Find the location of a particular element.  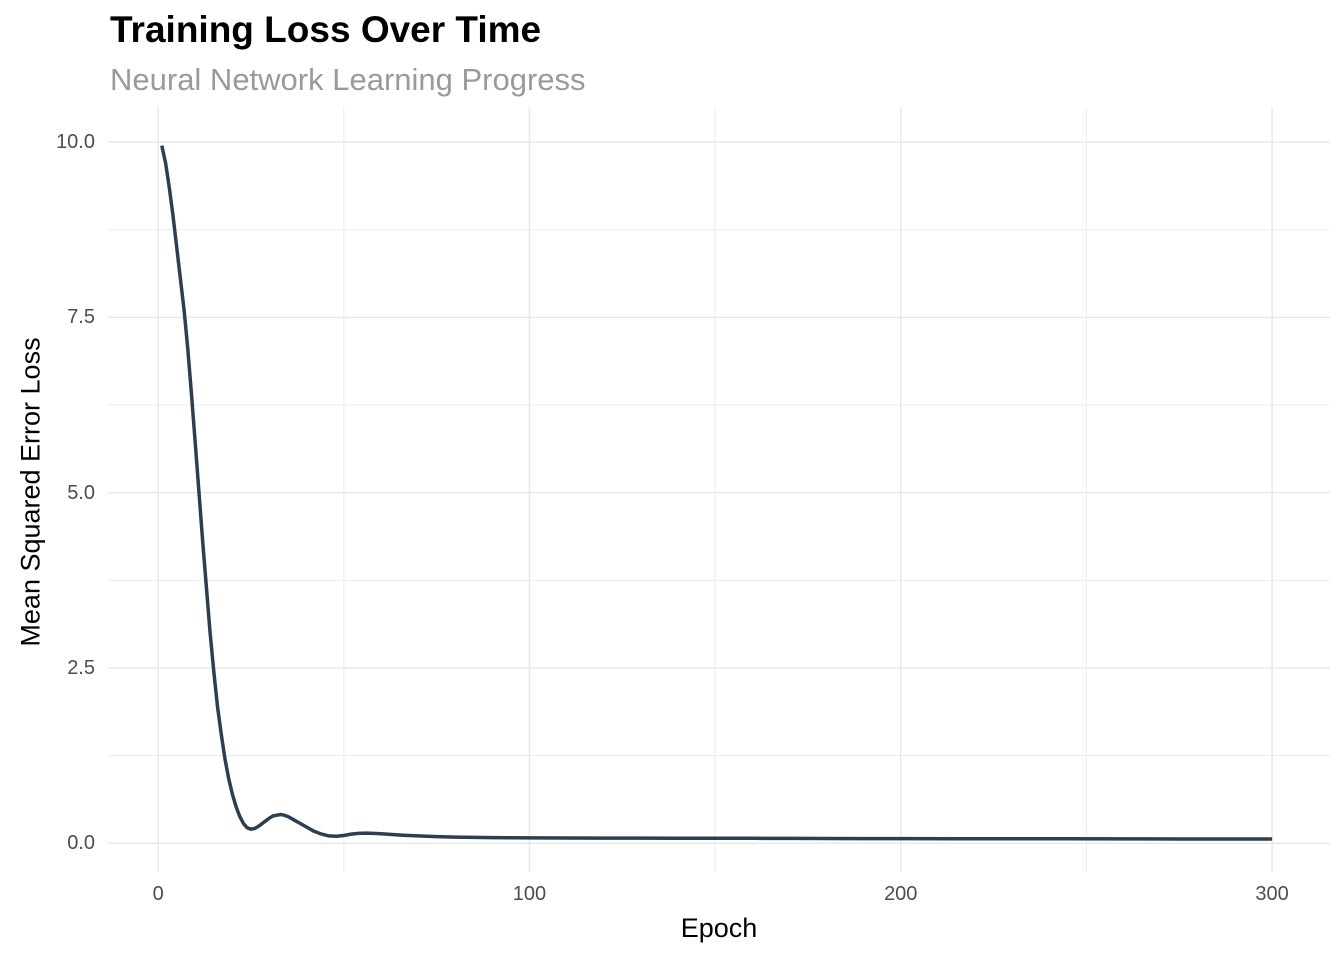

y-tick-label: 10.0 is located at coordinates (75, 142).